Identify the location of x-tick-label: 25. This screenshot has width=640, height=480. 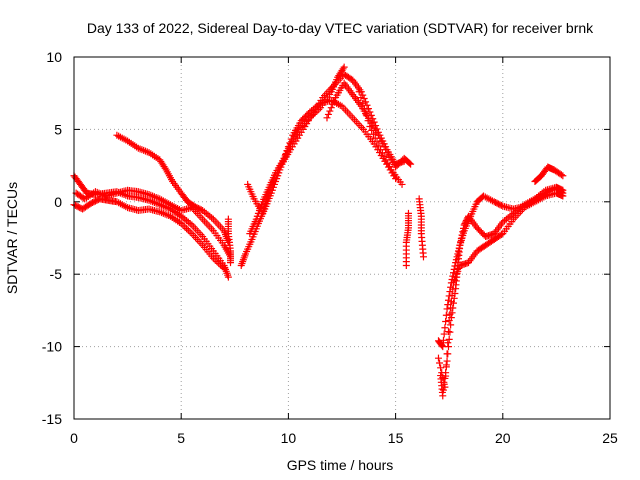
(610, 438).